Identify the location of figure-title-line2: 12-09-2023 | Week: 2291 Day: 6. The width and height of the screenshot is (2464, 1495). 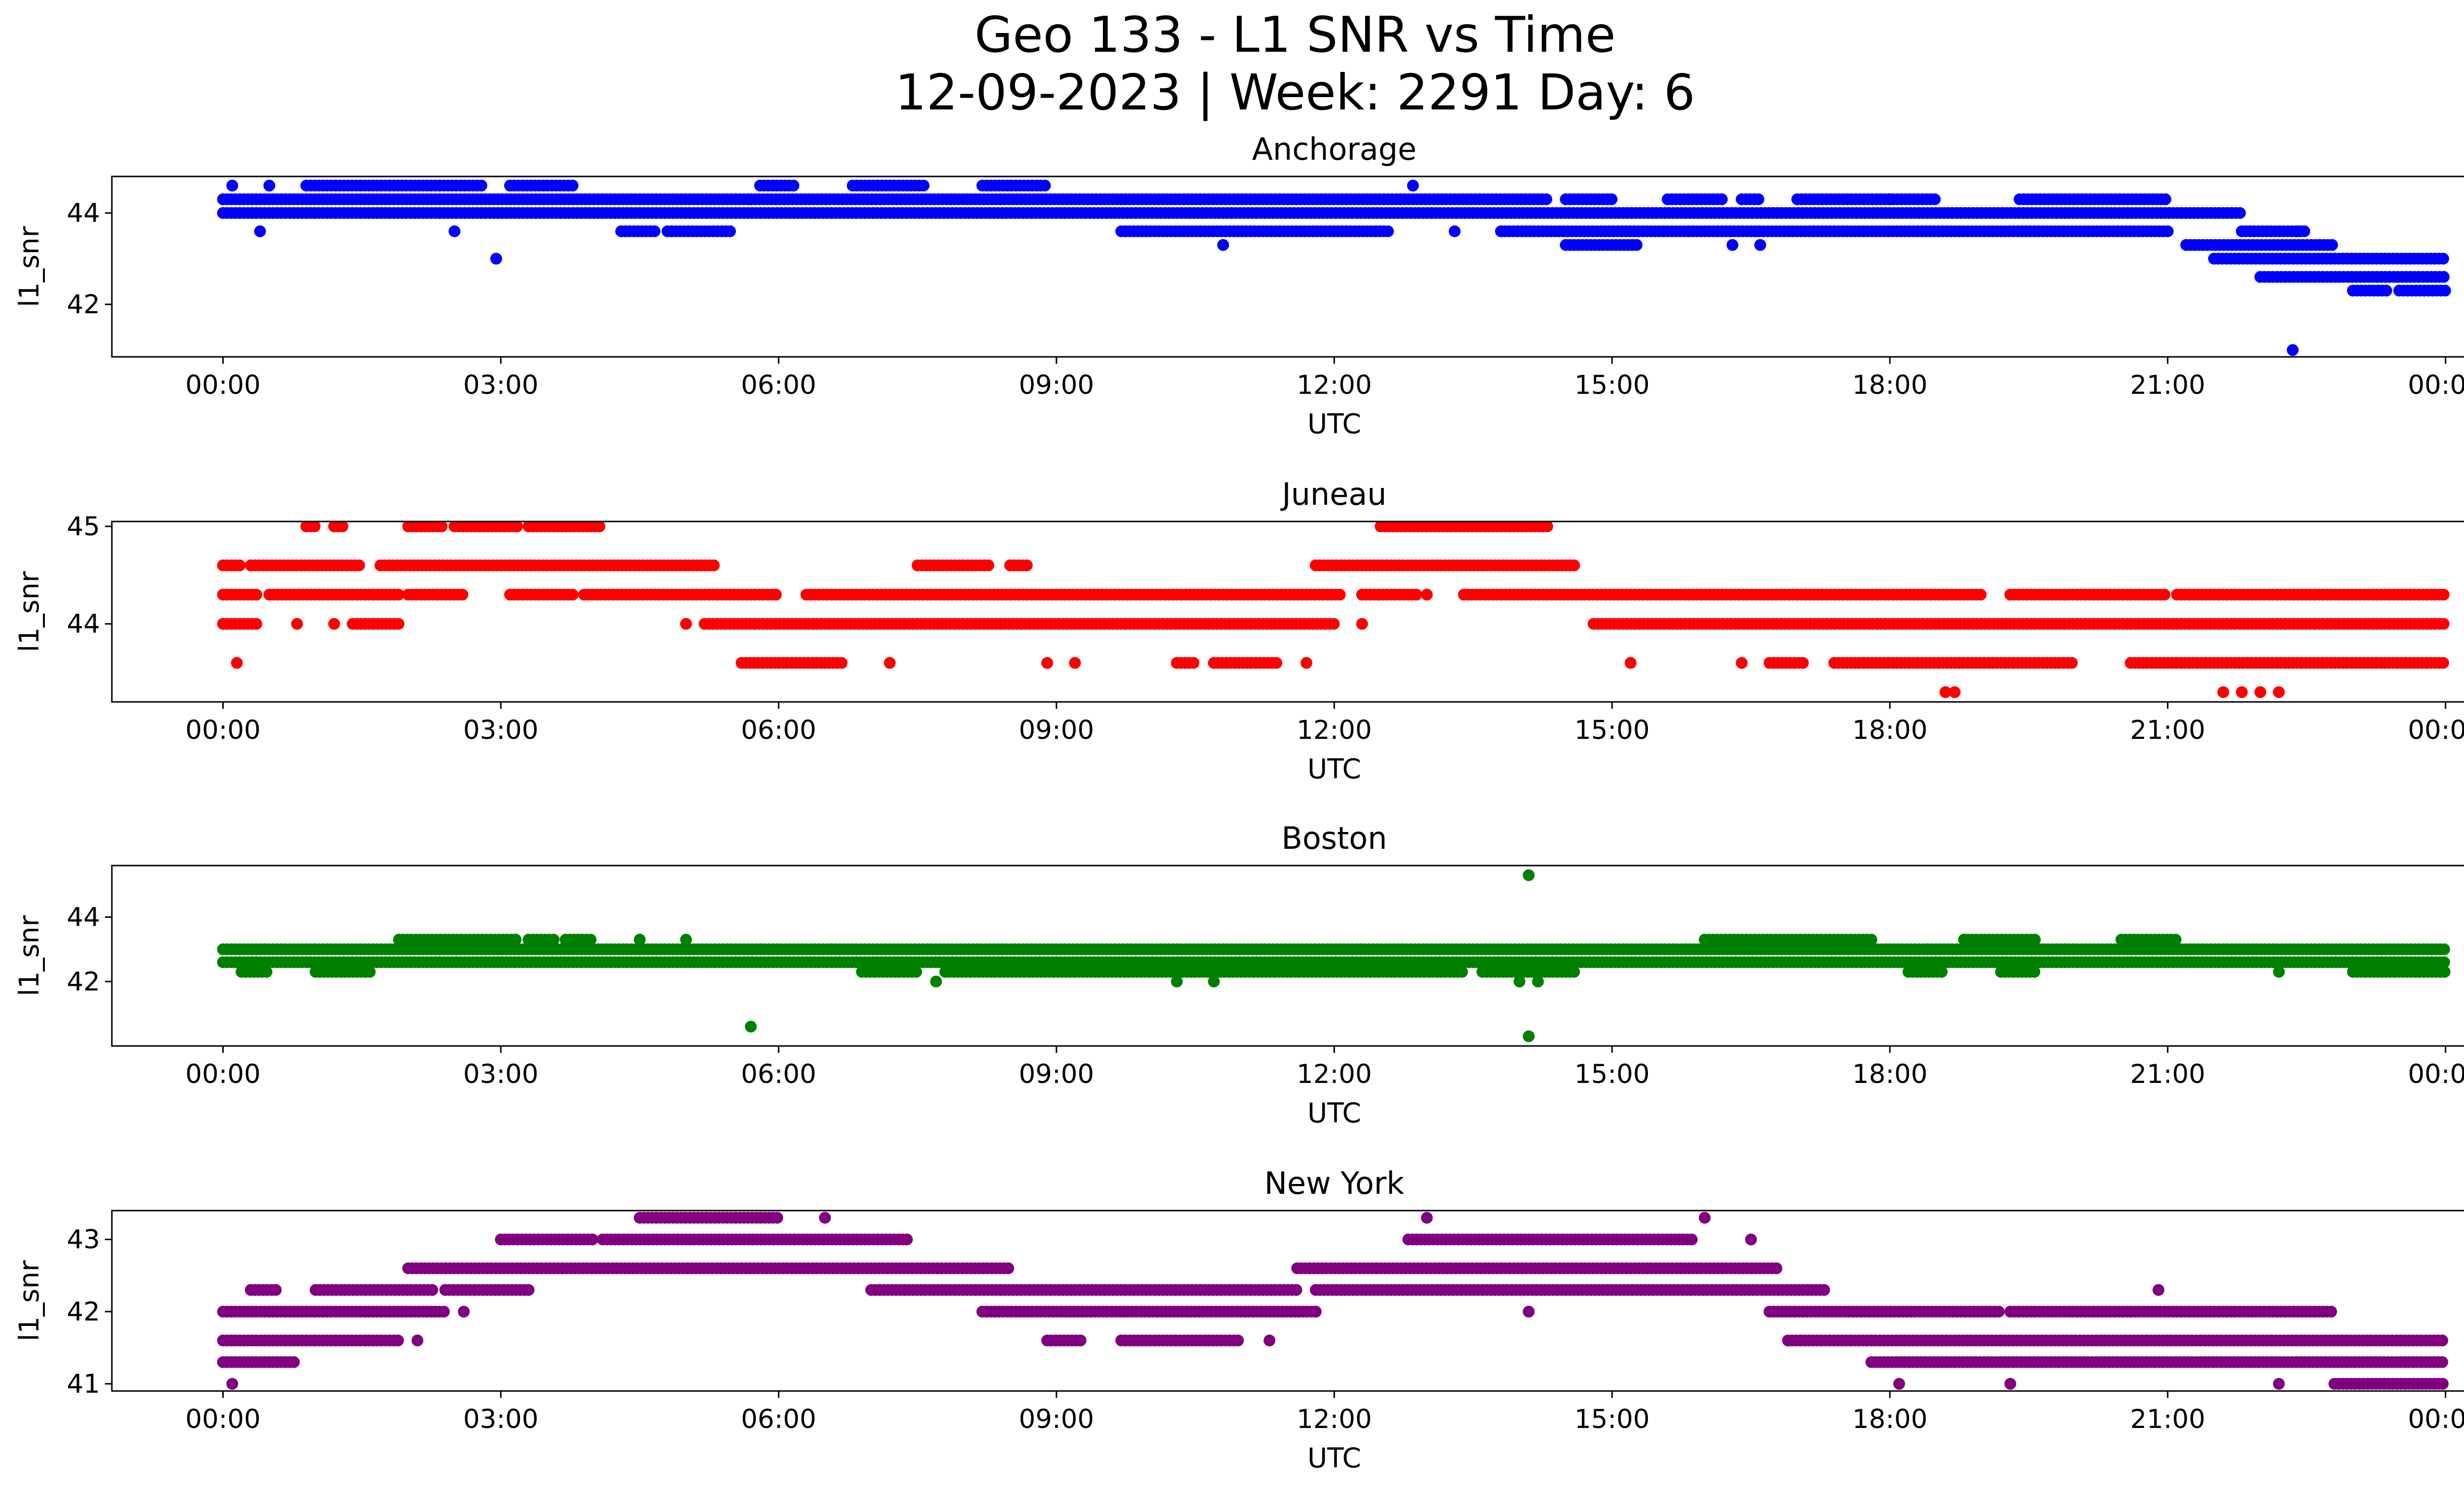
(1295, 92).